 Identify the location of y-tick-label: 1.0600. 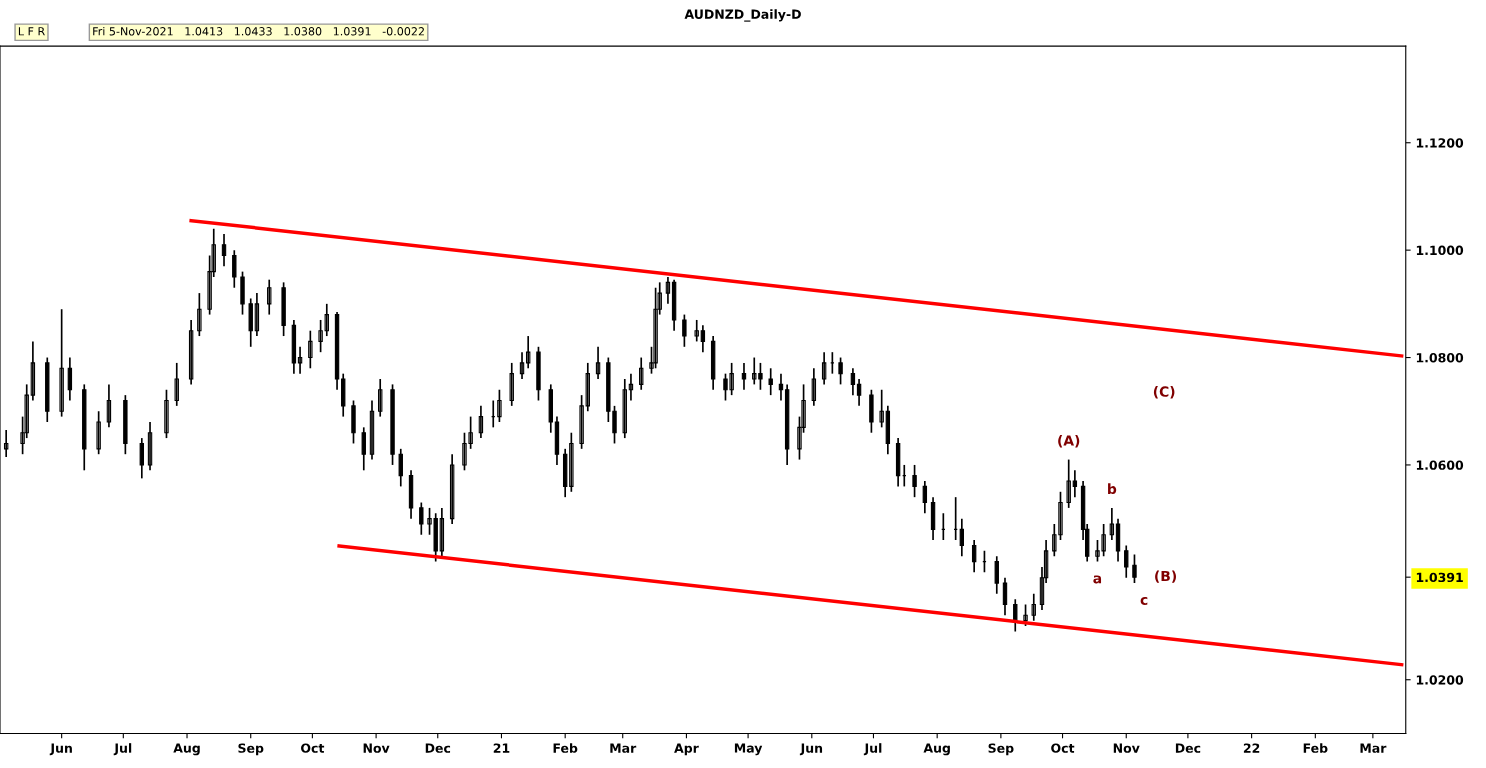
(1440, 465).